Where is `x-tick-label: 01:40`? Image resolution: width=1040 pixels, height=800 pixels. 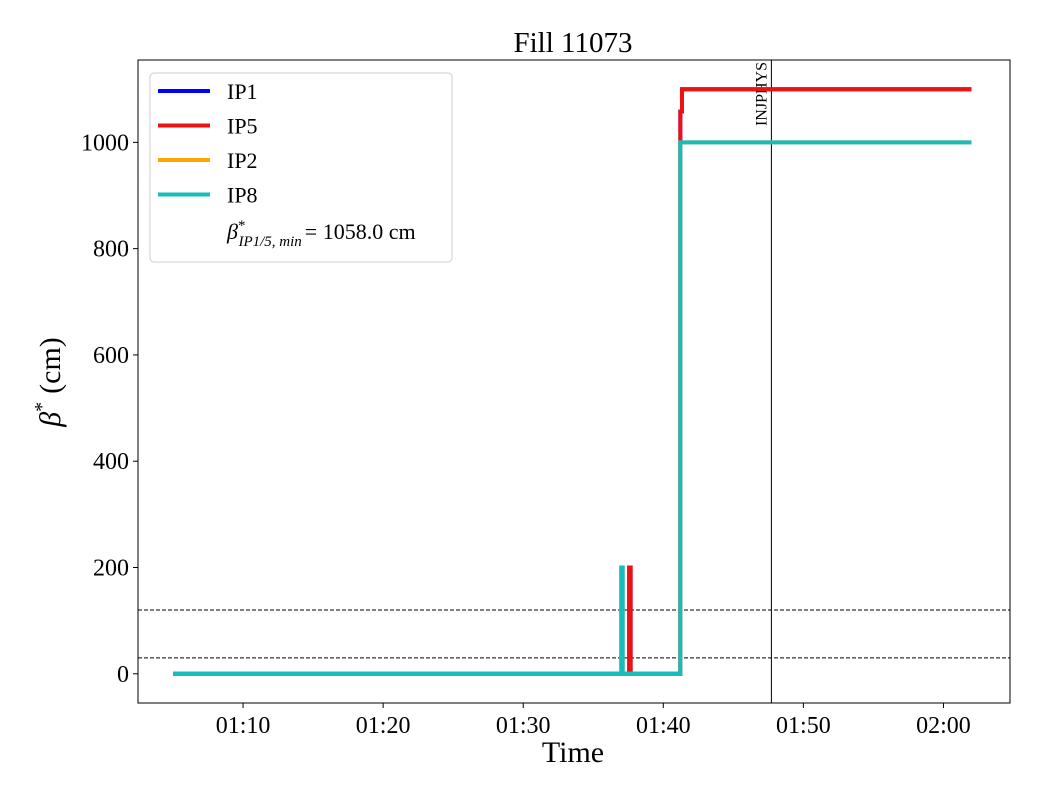 x-tick-label: 01:40 is located at coordinates (663, 726).